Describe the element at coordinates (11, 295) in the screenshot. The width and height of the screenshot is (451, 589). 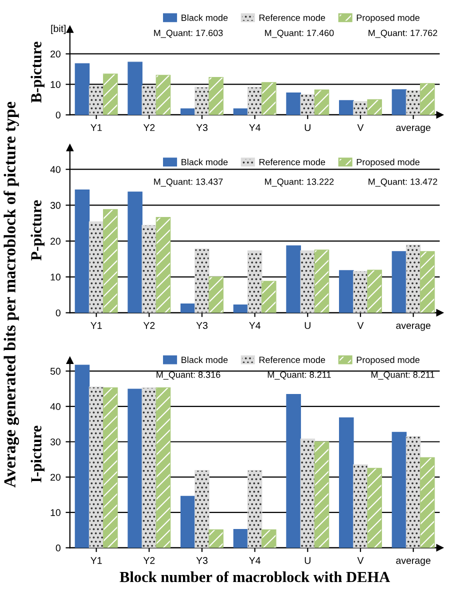
I see `text: Average generated bits per macroblock of picture type` at that location.